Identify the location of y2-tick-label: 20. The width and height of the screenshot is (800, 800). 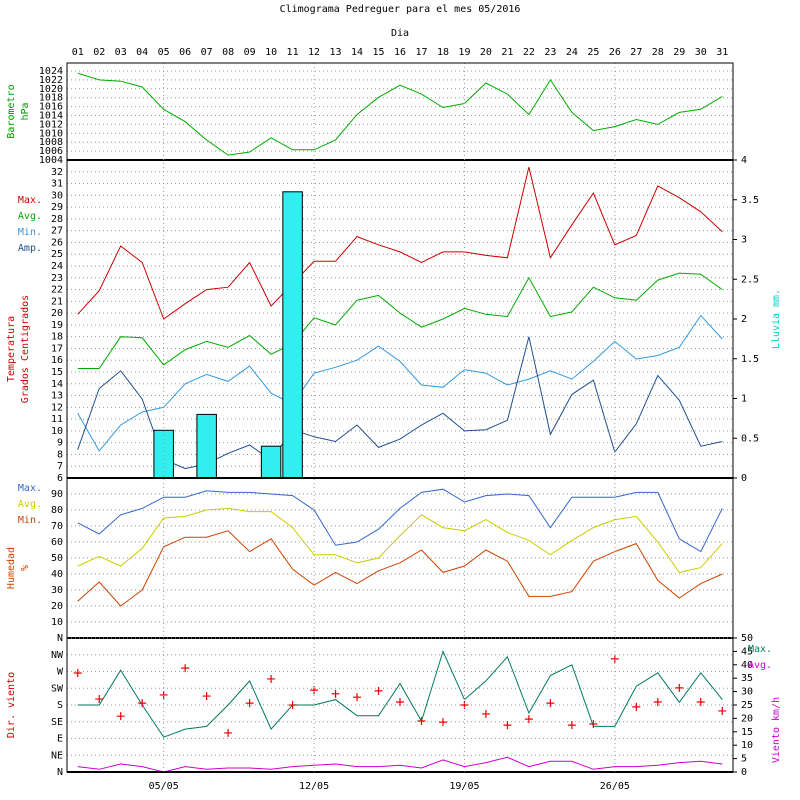
(747, 718).